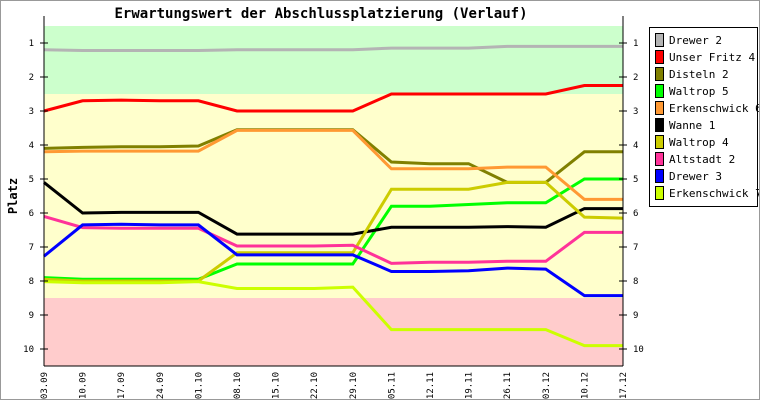 This screenshot has width=760, height=400. What do you see at coordinates (28, 350) in the screenshot?
I see `y-tick-label: 10` at bounding box center [28, 350].